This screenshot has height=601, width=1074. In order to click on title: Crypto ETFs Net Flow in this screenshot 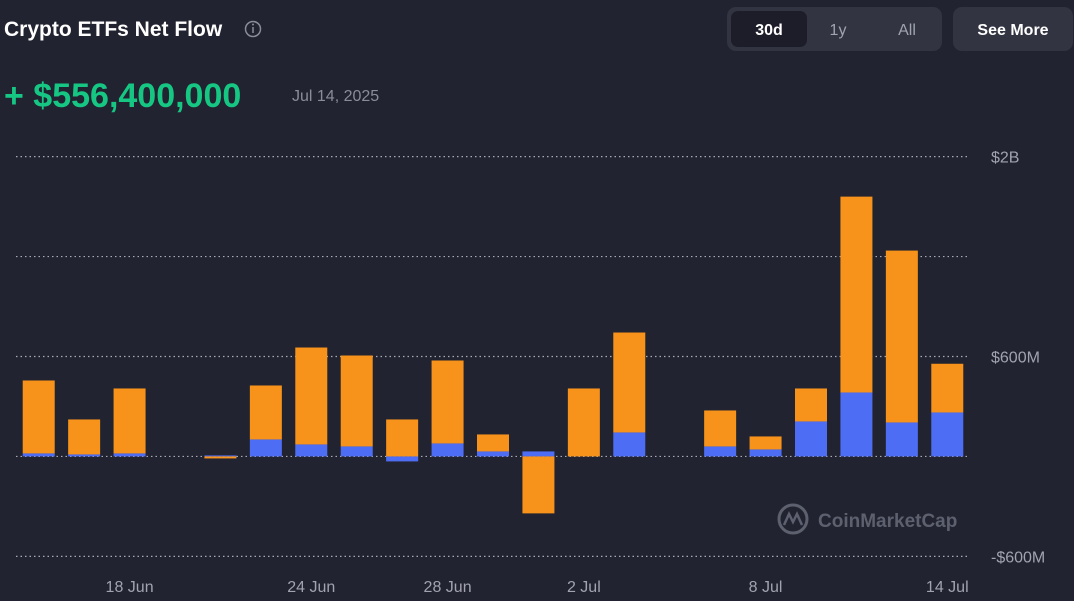, I will do `click(113, 29)`.